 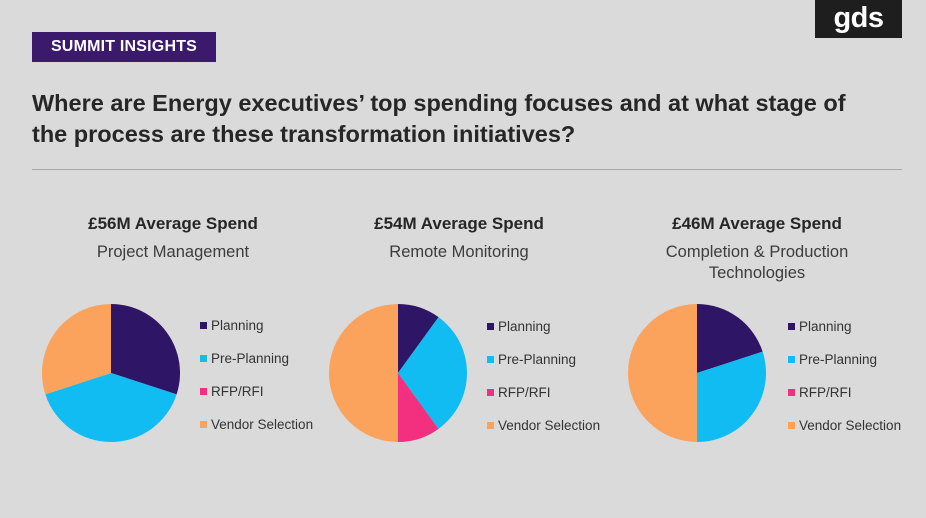 What do you see at coordinates (124, 47) in the screenshot?
I see `summit-insights-badge: SUMMIT INSIGHTS` at bounding box center [124, 47].